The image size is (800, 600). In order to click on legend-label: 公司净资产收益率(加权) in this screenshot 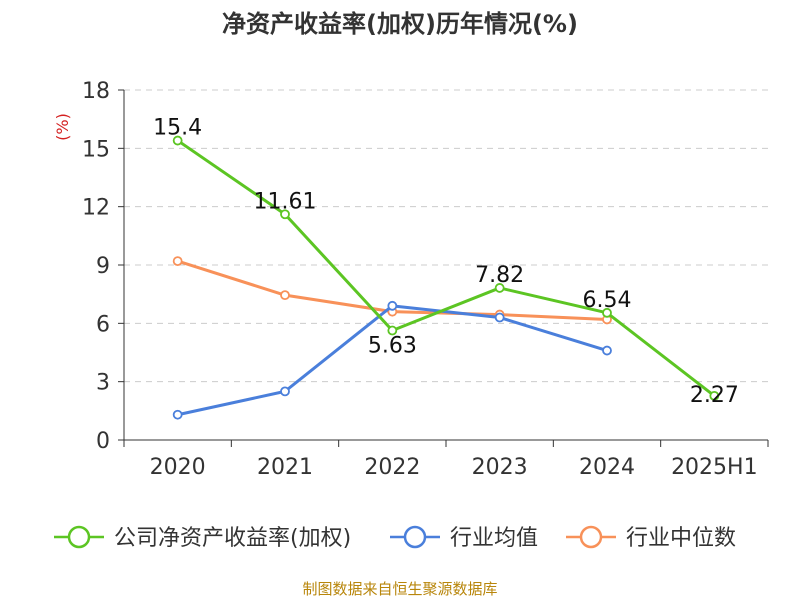, I will do `click(232, 538)`.